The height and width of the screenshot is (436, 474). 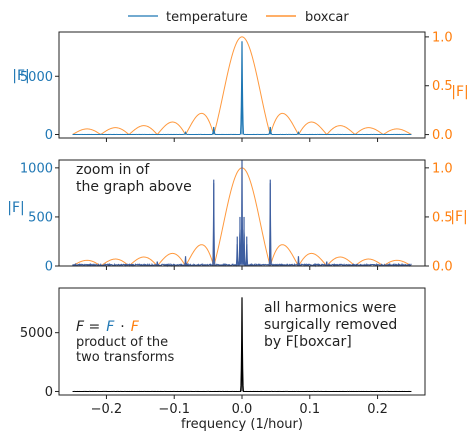 I want to click on mid-right-ylabel: |F|, so click(x=459, y=217).